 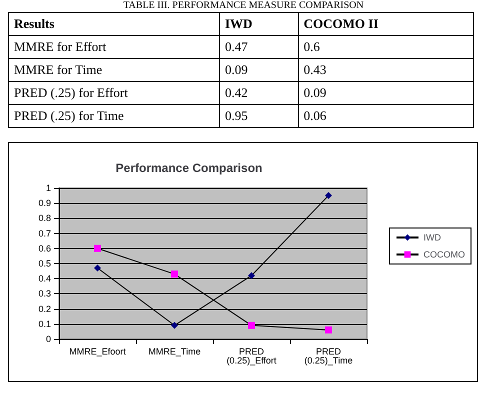 What do you see at coordinates (259, 47) in the screenshot?
I see `data-label: 0.47` at bounding box center [259, 47].